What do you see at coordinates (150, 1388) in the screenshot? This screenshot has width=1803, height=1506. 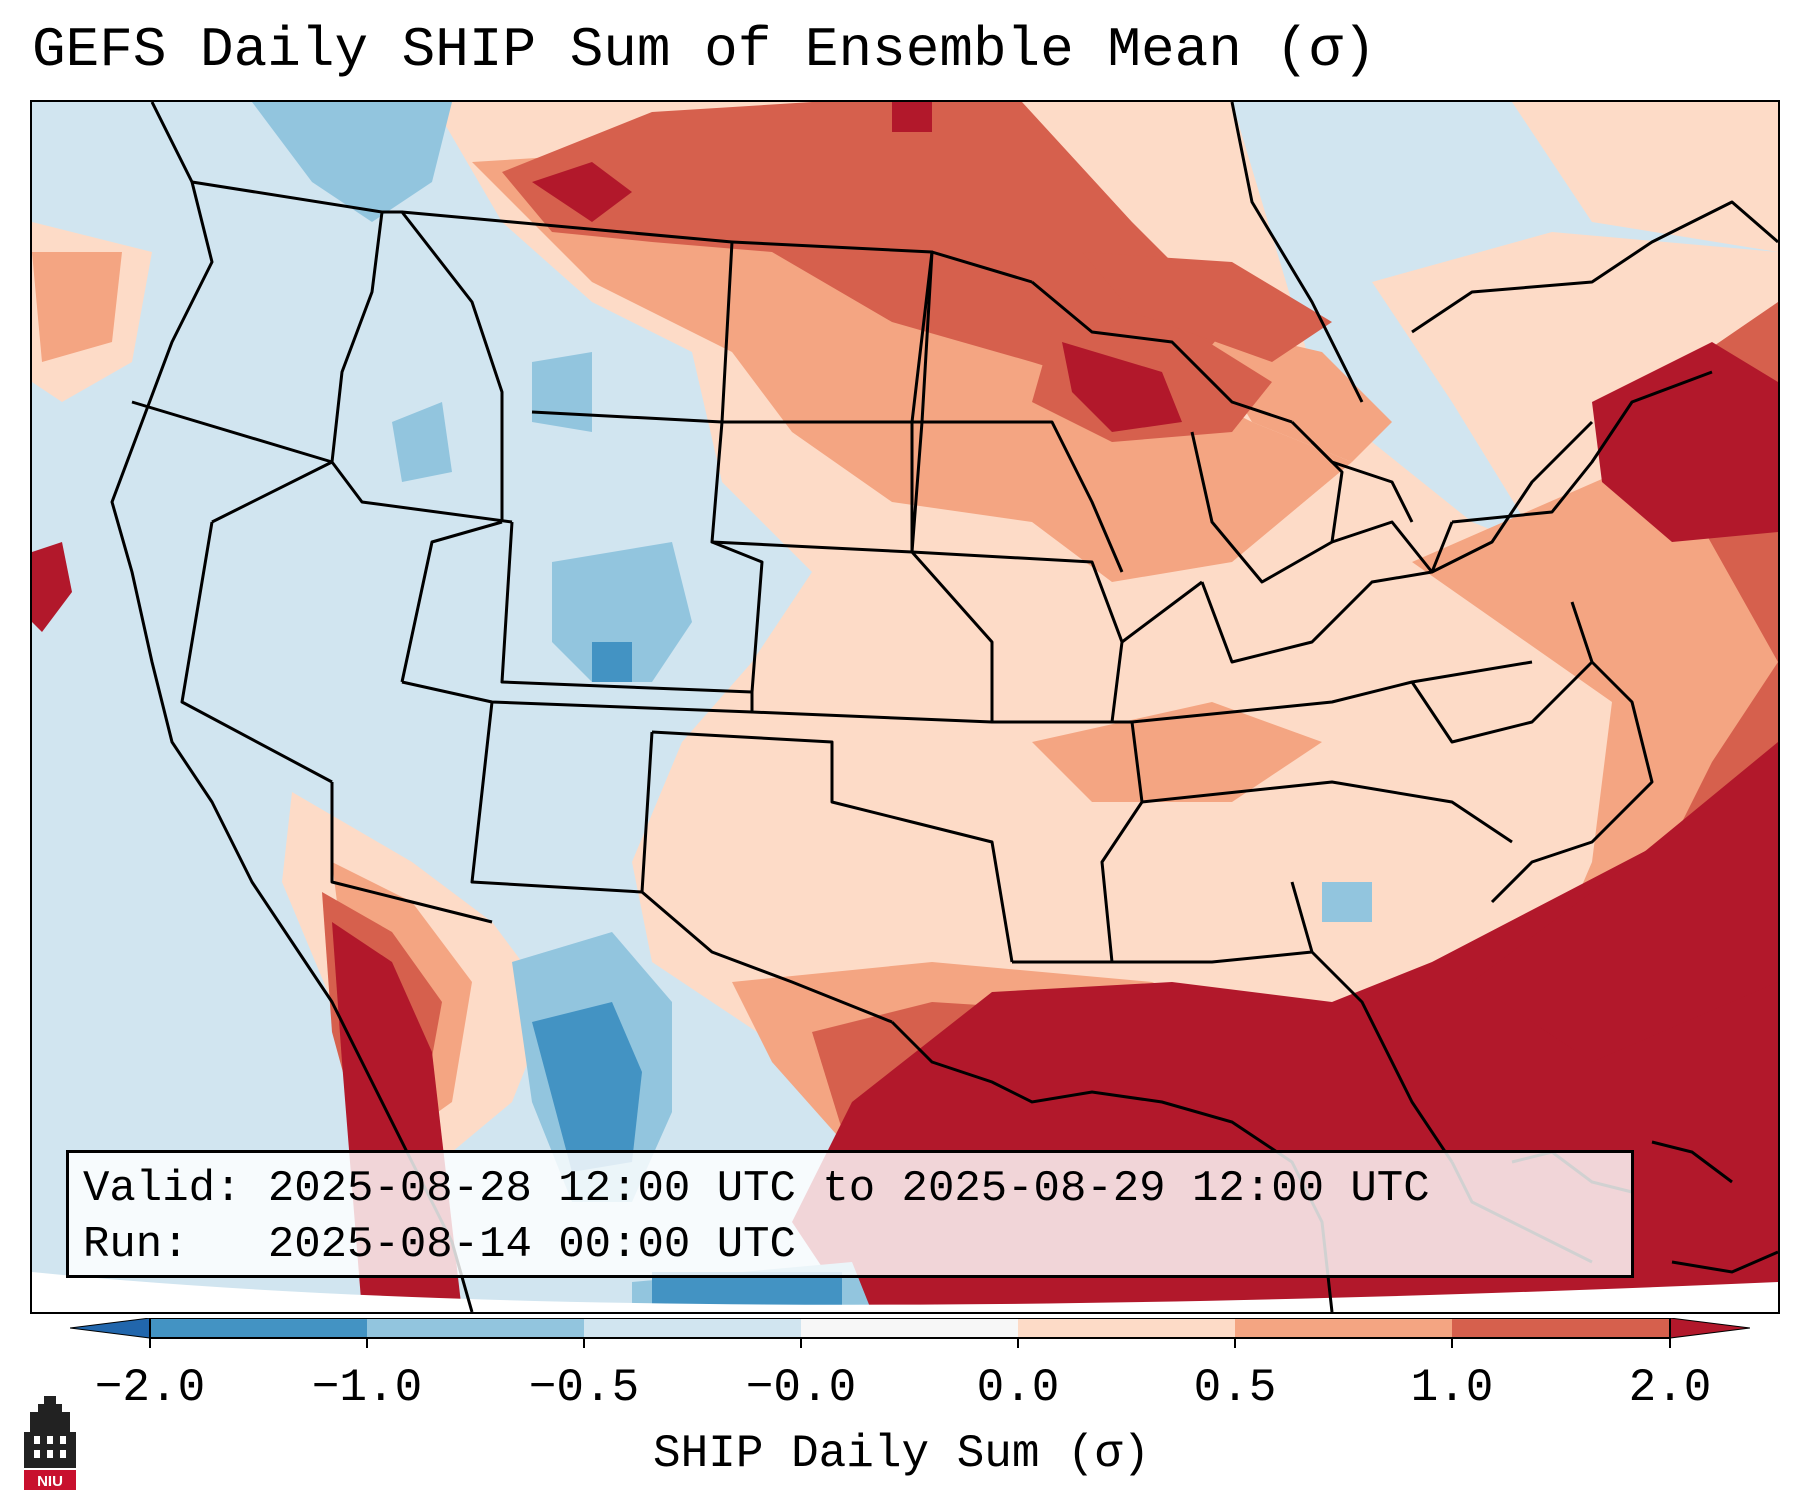 I see `tick-label: −2.0` at bounding box center [150, 1388].